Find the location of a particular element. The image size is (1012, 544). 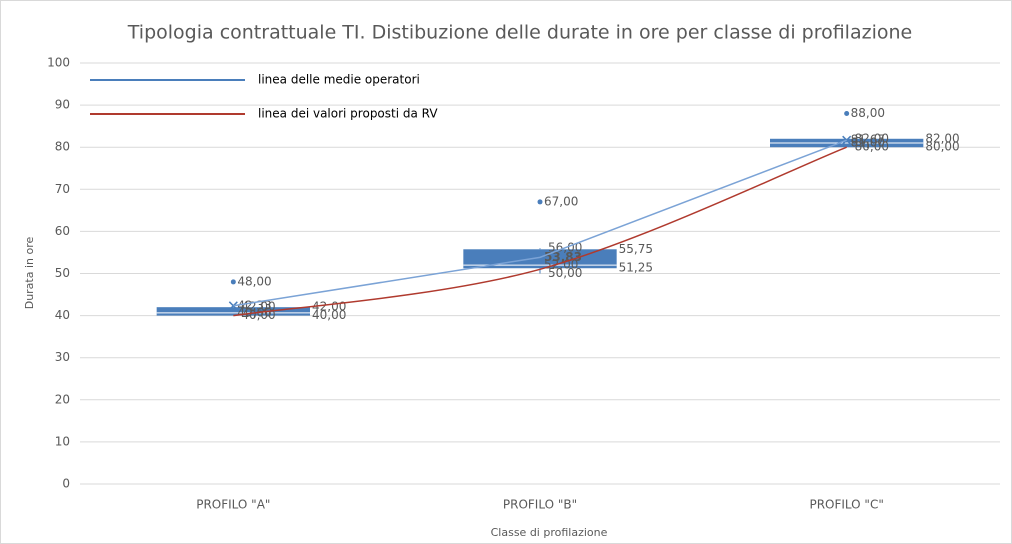

data-label: 88,00 is located at coordinates (868, 113).